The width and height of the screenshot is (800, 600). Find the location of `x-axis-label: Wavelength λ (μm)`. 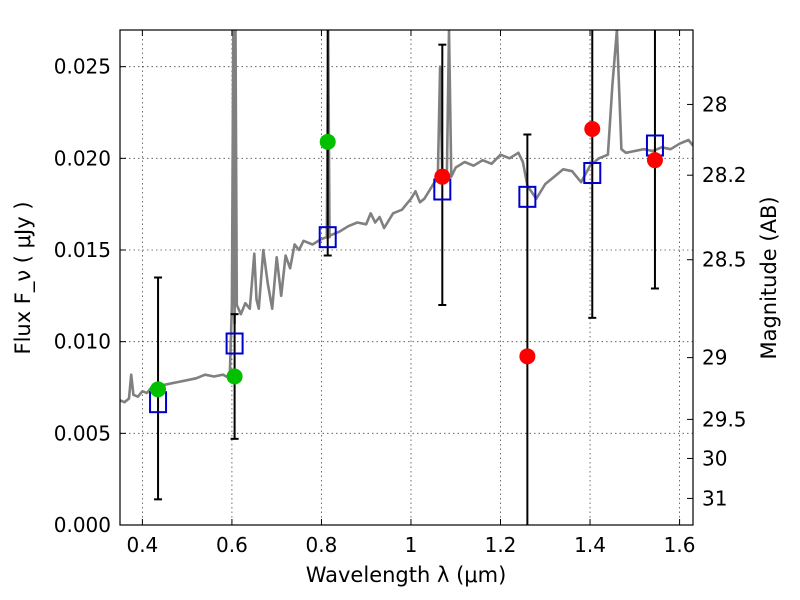

x-axis-label: Wavelength λ (μm) is located at coordinates (406, 575).